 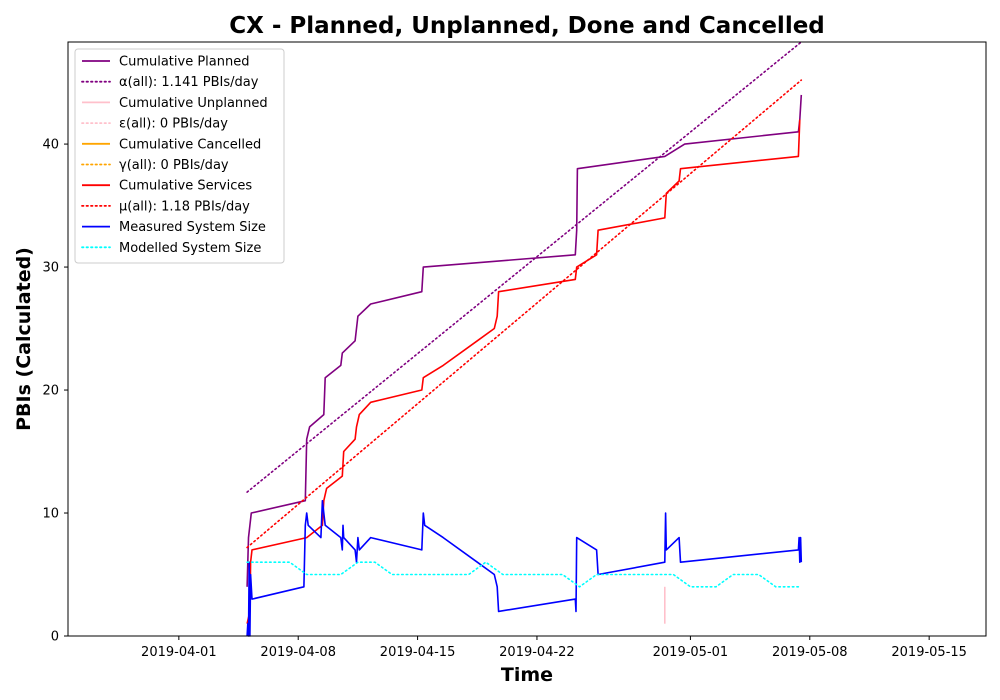 What do you see at coordinates (174, 165) in the screenshot?
I see `legend-label-5: γ(all): 0 PBIs/day` at bounding box center [174, 165].